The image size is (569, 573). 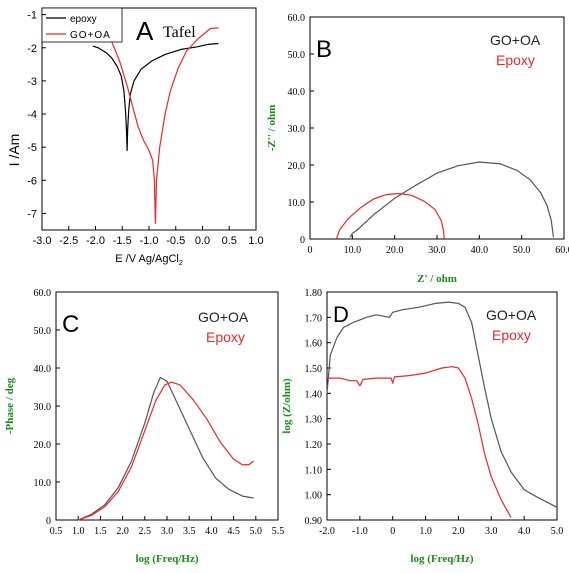 What do you see at coordinates (314, 318) in the screenshot?
I see `panel-d-y-tick-label: 1.70` at bounding box center [314, 318].